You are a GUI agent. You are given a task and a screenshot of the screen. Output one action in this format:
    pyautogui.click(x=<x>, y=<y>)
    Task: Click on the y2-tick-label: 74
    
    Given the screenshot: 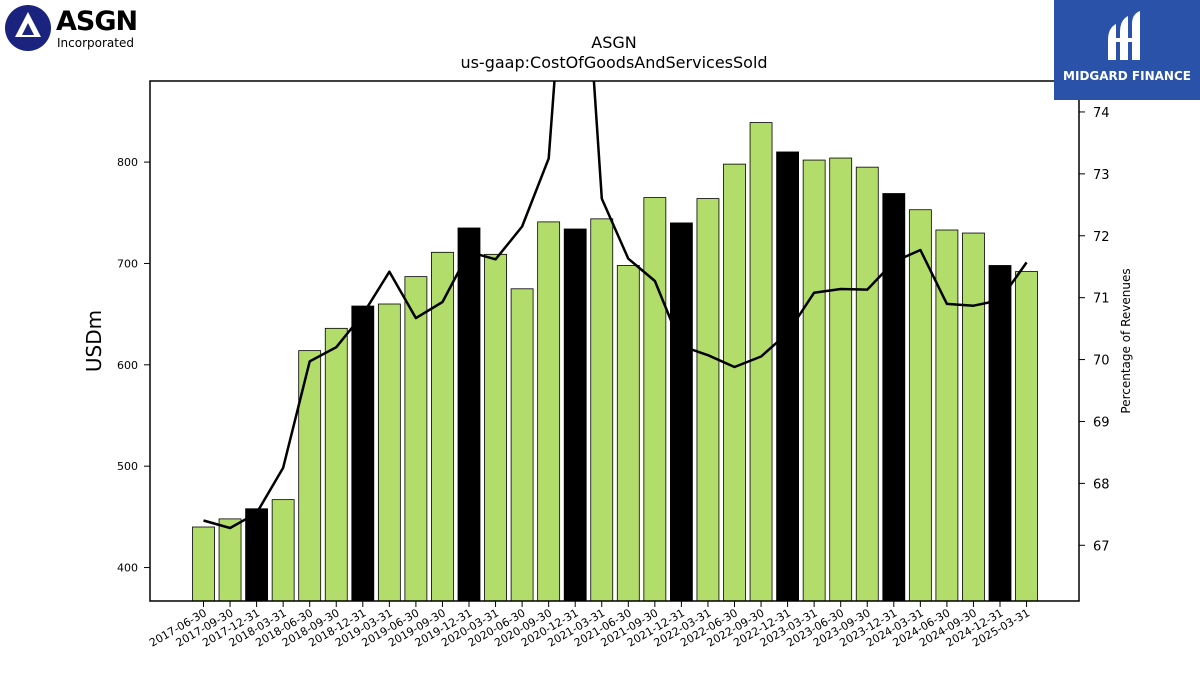 What is the action you would take?
    pyautogui.click(x=1101, y=113)
    